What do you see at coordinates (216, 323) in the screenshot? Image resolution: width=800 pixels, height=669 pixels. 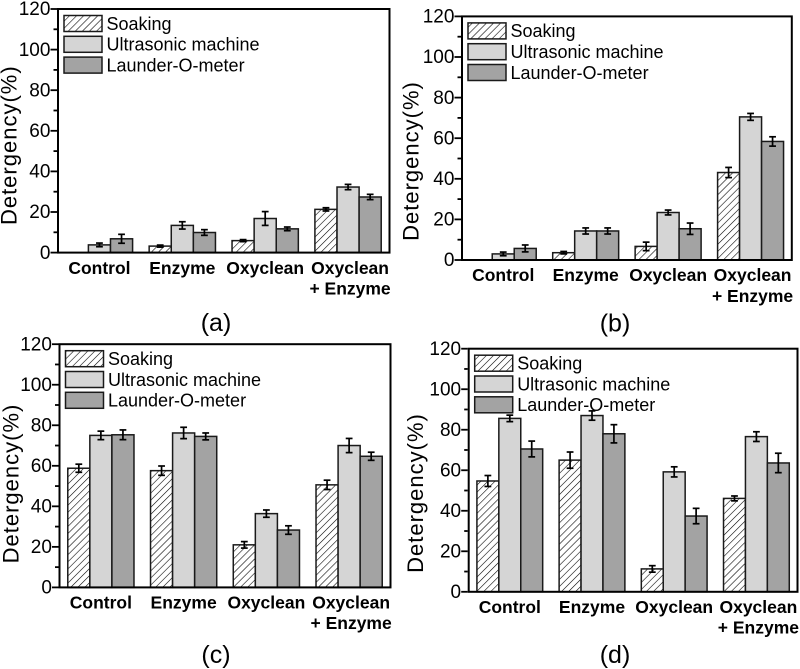 I see `svg-text: (a)` at bounding box center [216, 323].